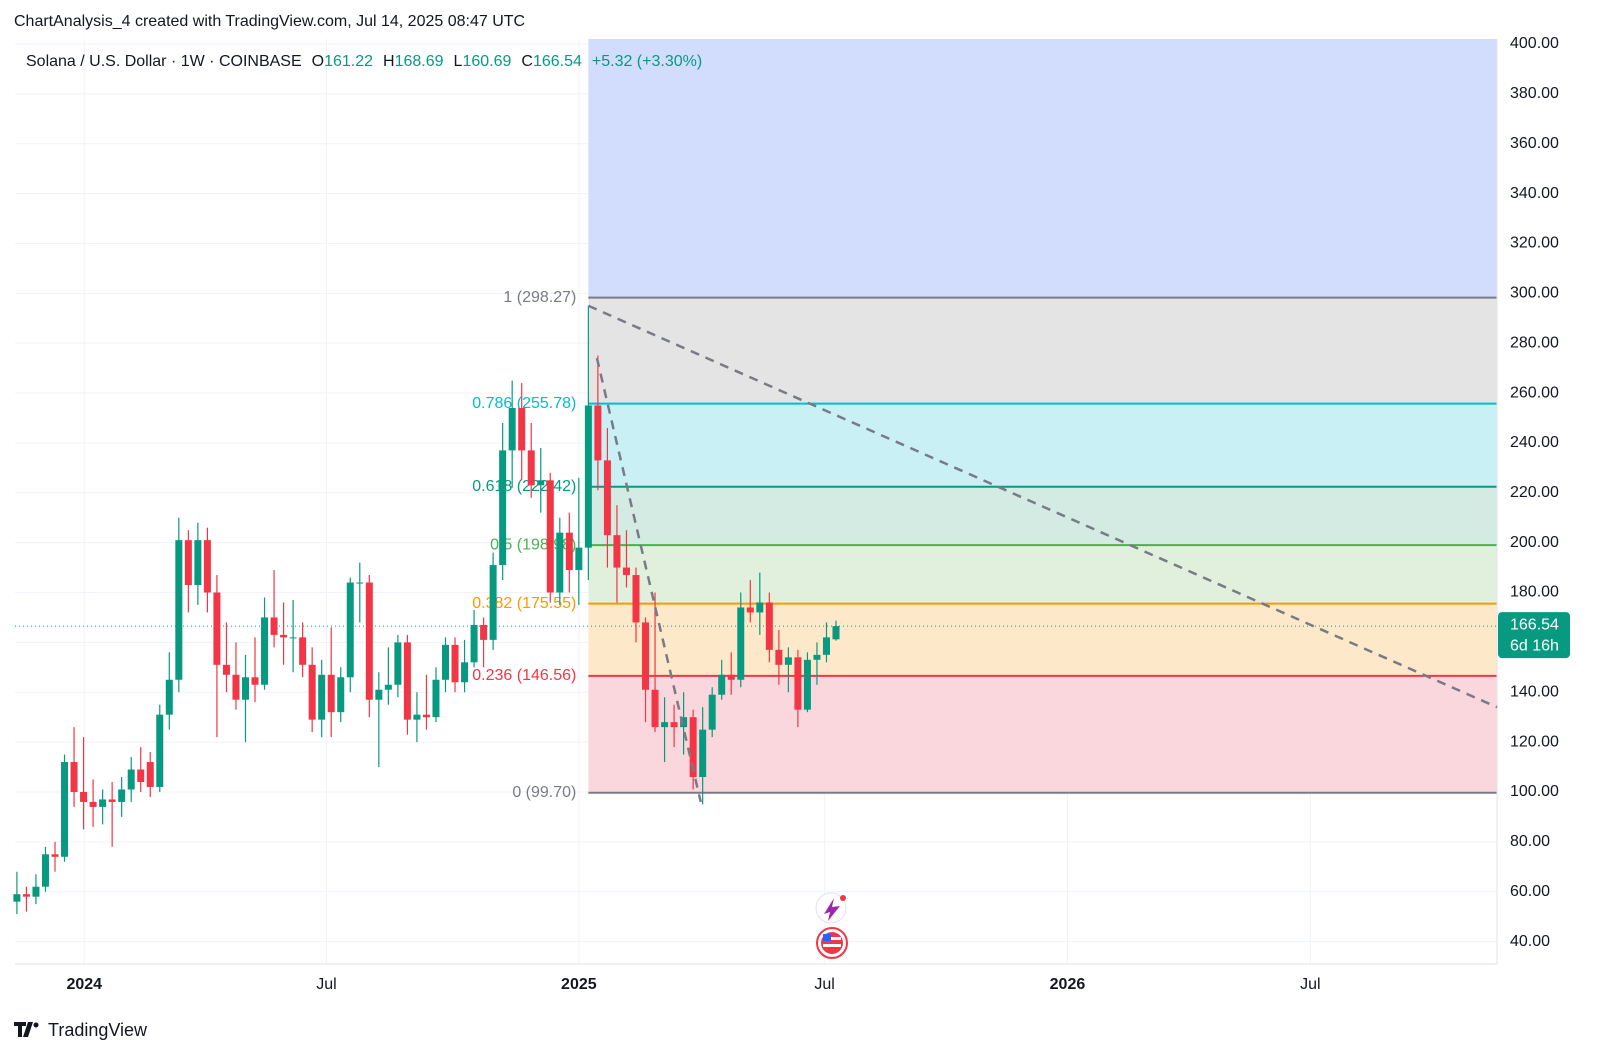 This screenshot has height=1055, width=1600. I want to click on ideas-icon, so click(832, 909).